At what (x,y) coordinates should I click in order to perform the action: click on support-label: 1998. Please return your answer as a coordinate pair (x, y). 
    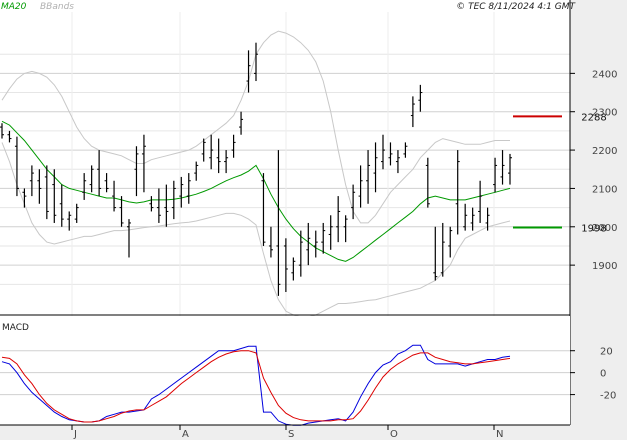
    Looking at the image, I should click on (593, 229).